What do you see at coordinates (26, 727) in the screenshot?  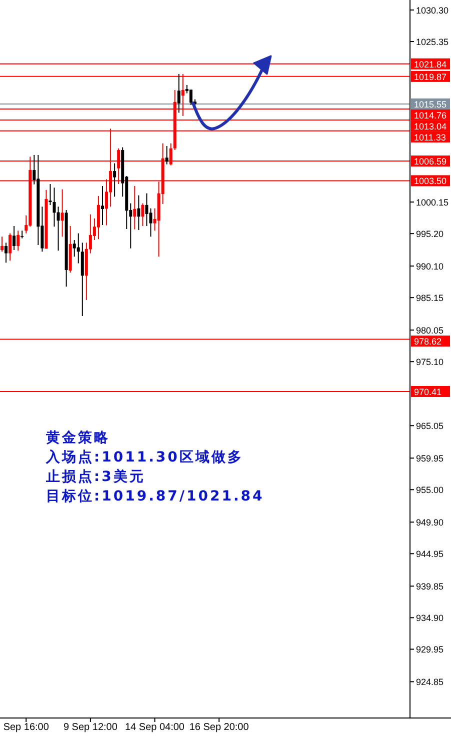 I see `x-tick-label: Sep 16:00` at bounding box center [26, 727].